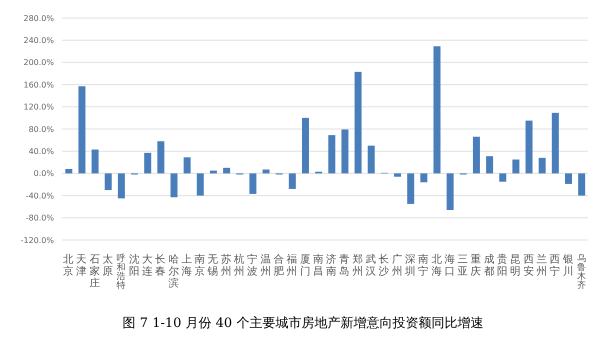  What do you see at coordinates (174, 272) in the screenshot?
I see `x-tick-label: 哈尔滨` at bounding box center [174, 272].